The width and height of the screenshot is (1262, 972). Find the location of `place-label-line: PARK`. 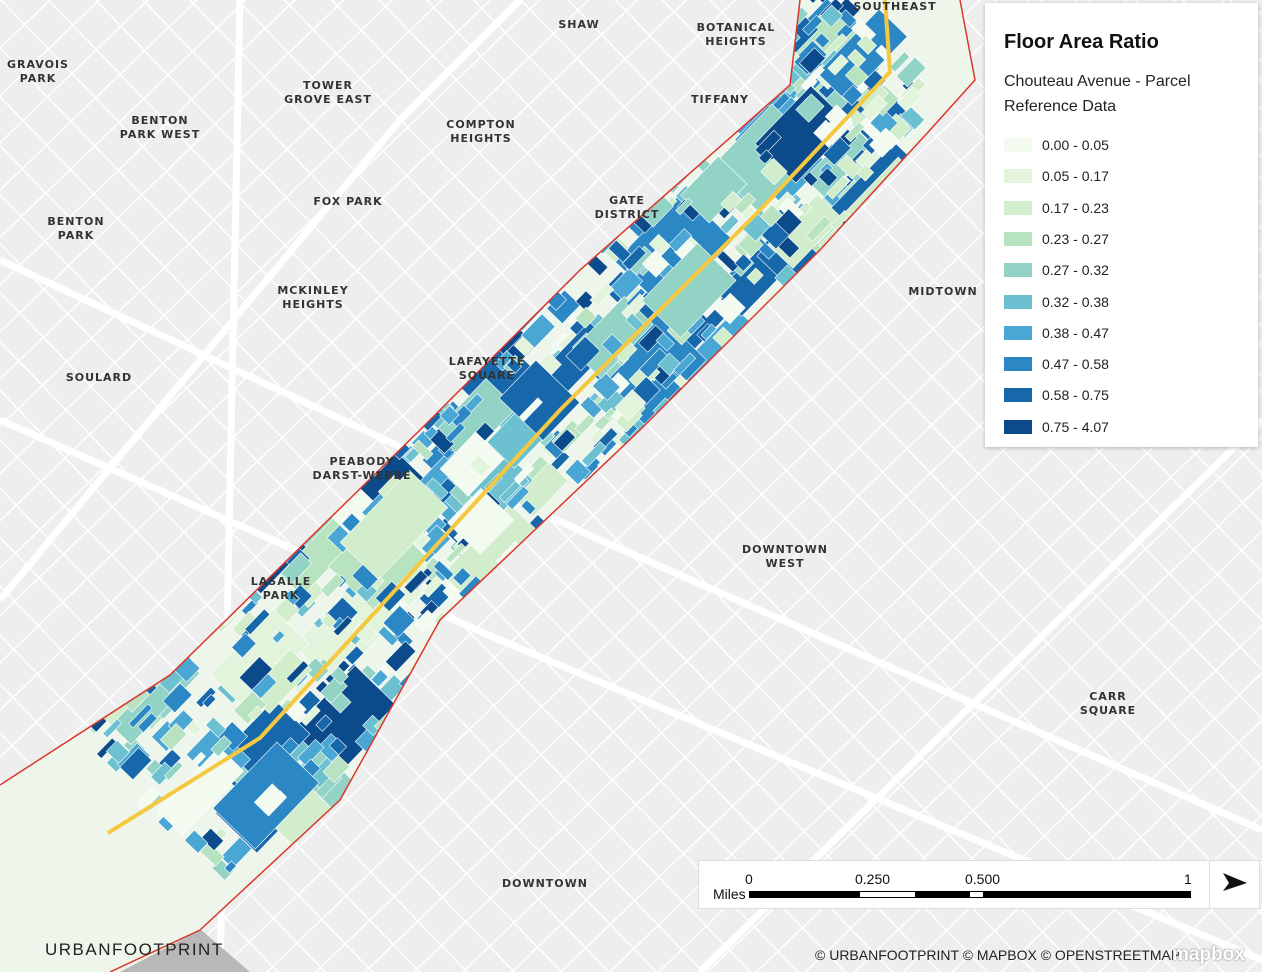

place-label-line: PARK is located at coordinates (281, 595).